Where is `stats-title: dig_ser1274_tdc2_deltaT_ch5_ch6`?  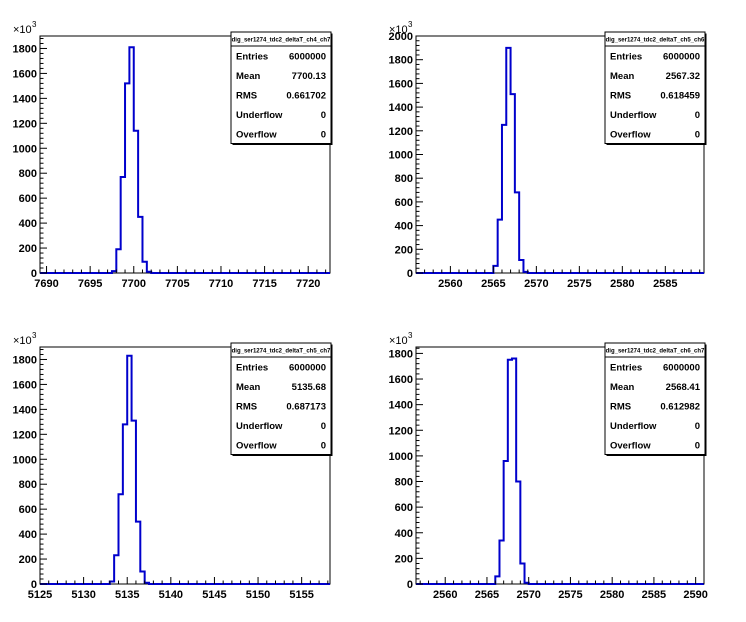
stats-title: dig_ser1274_tdc2_deltaT_ch5_ch6 is located at coordinates (655, 41).